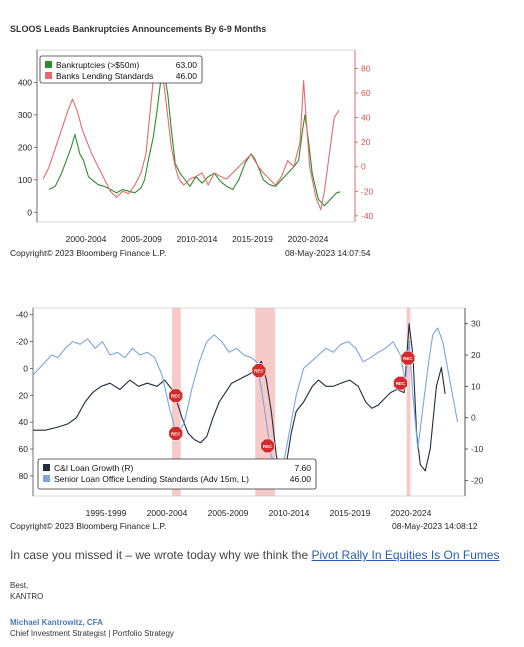 Image resolution: width=524 pixels, height=647 pixels. Describe the element at coordinates (88, 526) in the screenshot. I see `chart2-copyright: Copyright© 2023 Bloomberg Finance L.P.` at that location.